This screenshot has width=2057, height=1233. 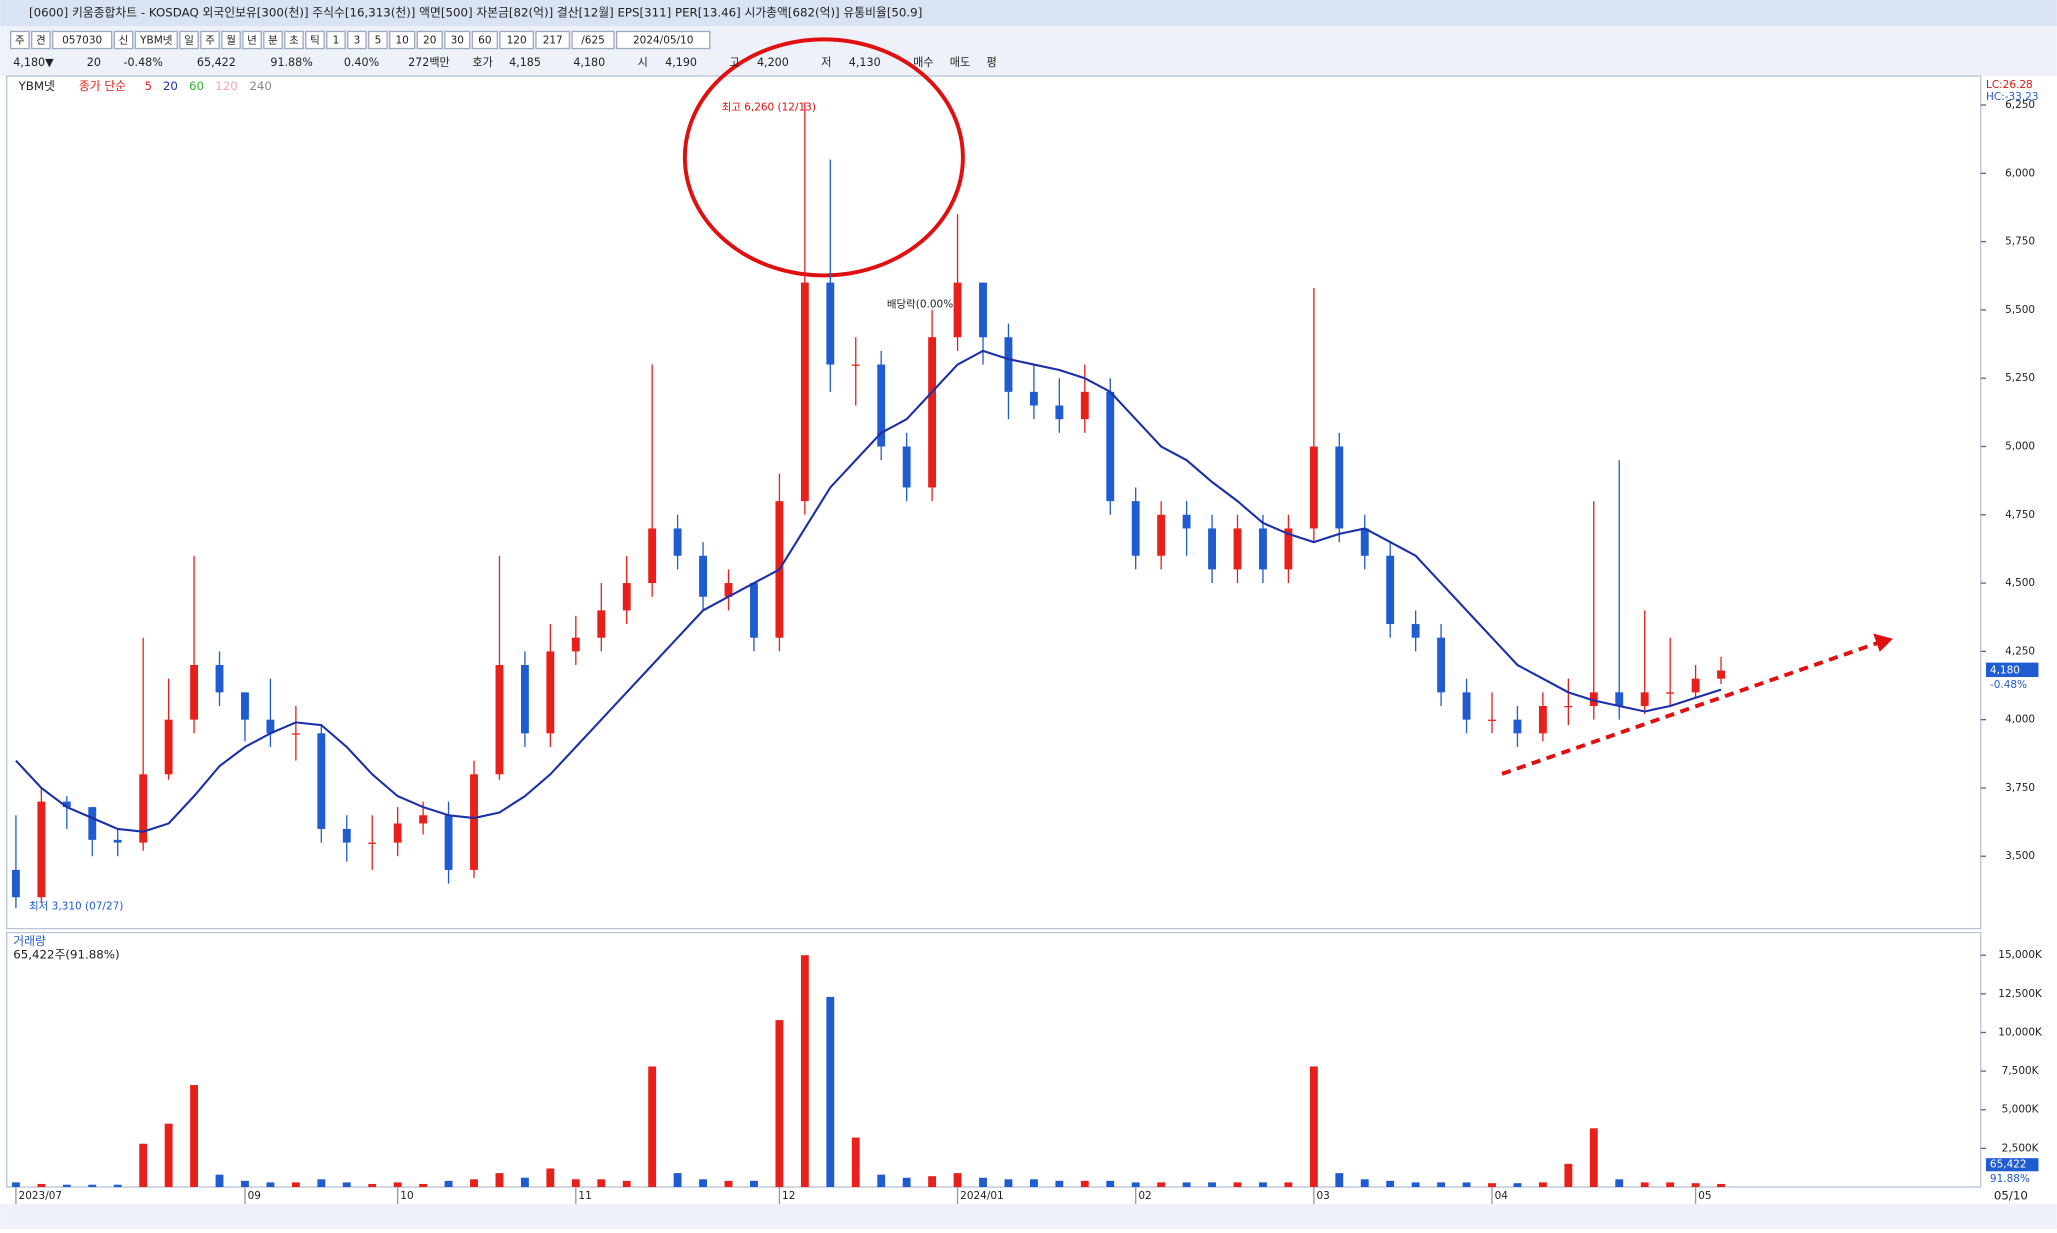 I want to click on y-tick-label: 5,750, so click(x=2020, y=242).